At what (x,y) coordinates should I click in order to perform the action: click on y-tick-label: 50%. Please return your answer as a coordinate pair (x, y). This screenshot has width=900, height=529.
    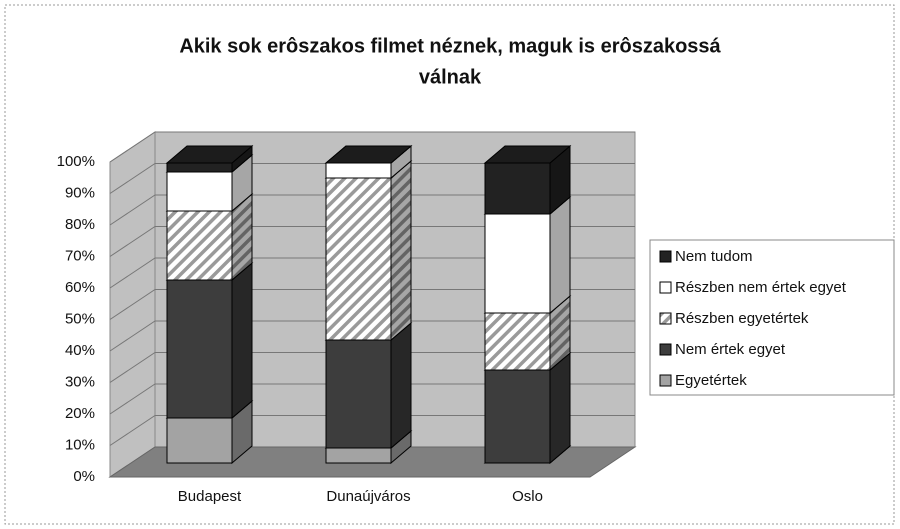
    Looking at the image, I should click on (80, 318).